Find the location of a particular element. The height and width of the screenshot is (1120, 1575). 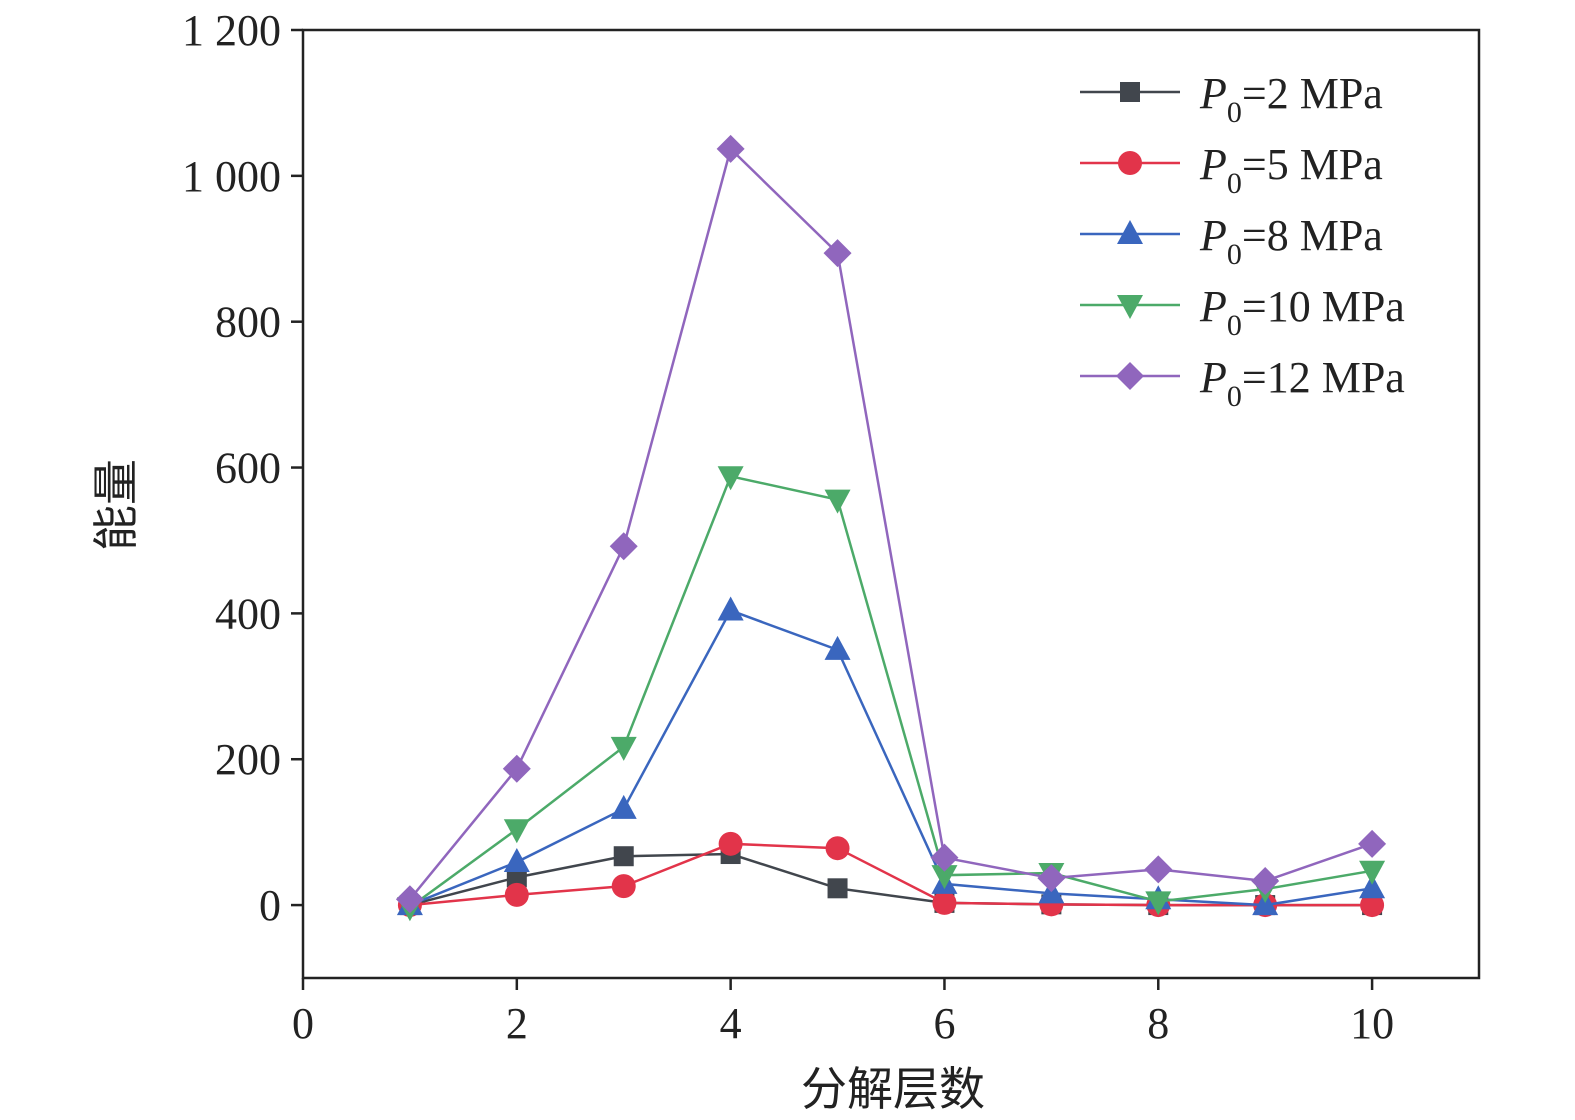

legend-item: P0=10 MPa is located at coordinates (1242, 312).